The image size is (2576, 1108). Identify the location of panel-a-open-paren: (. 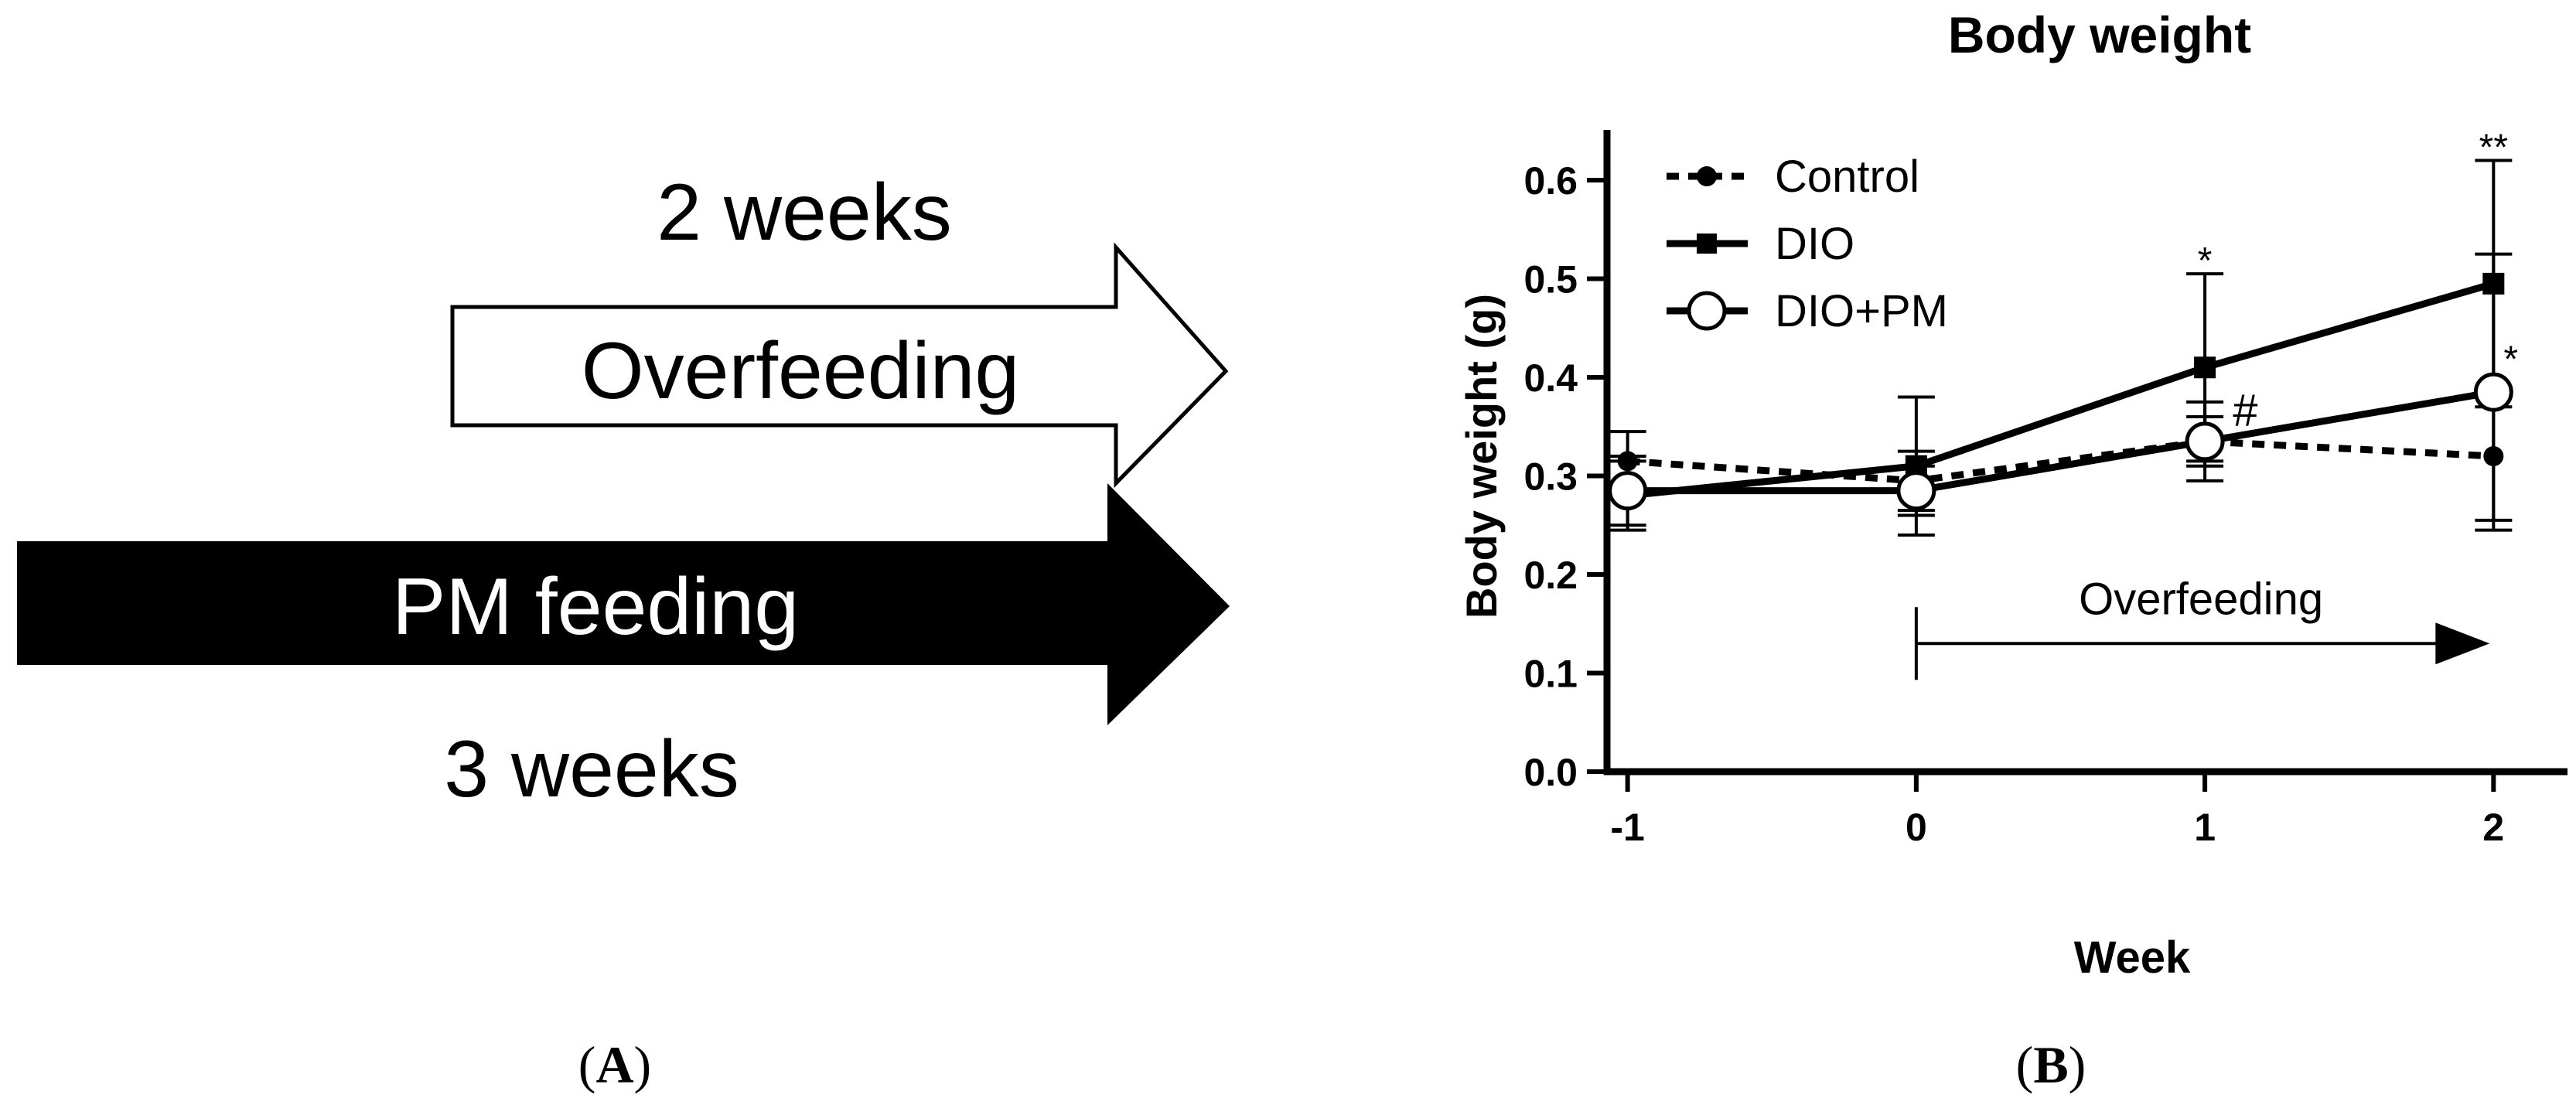
(587, 1064).